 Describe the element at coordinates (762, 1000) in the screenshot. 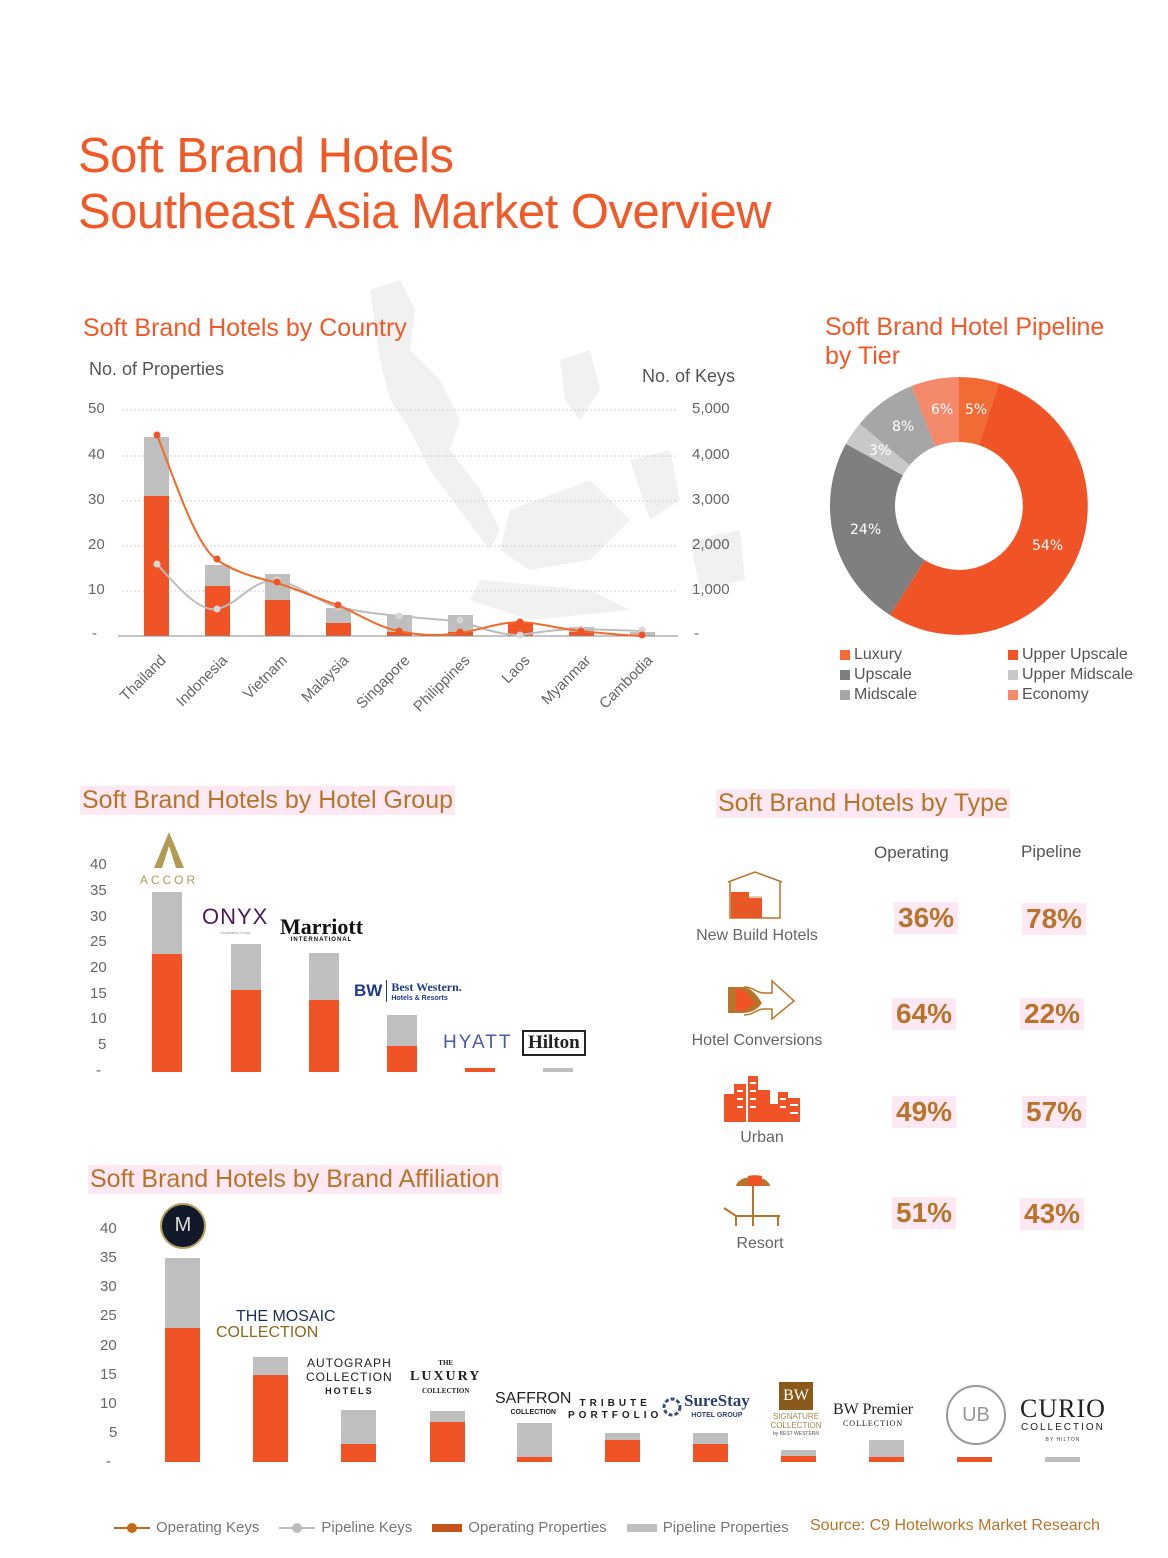

I see `conversion-arrow-icon` at that location.